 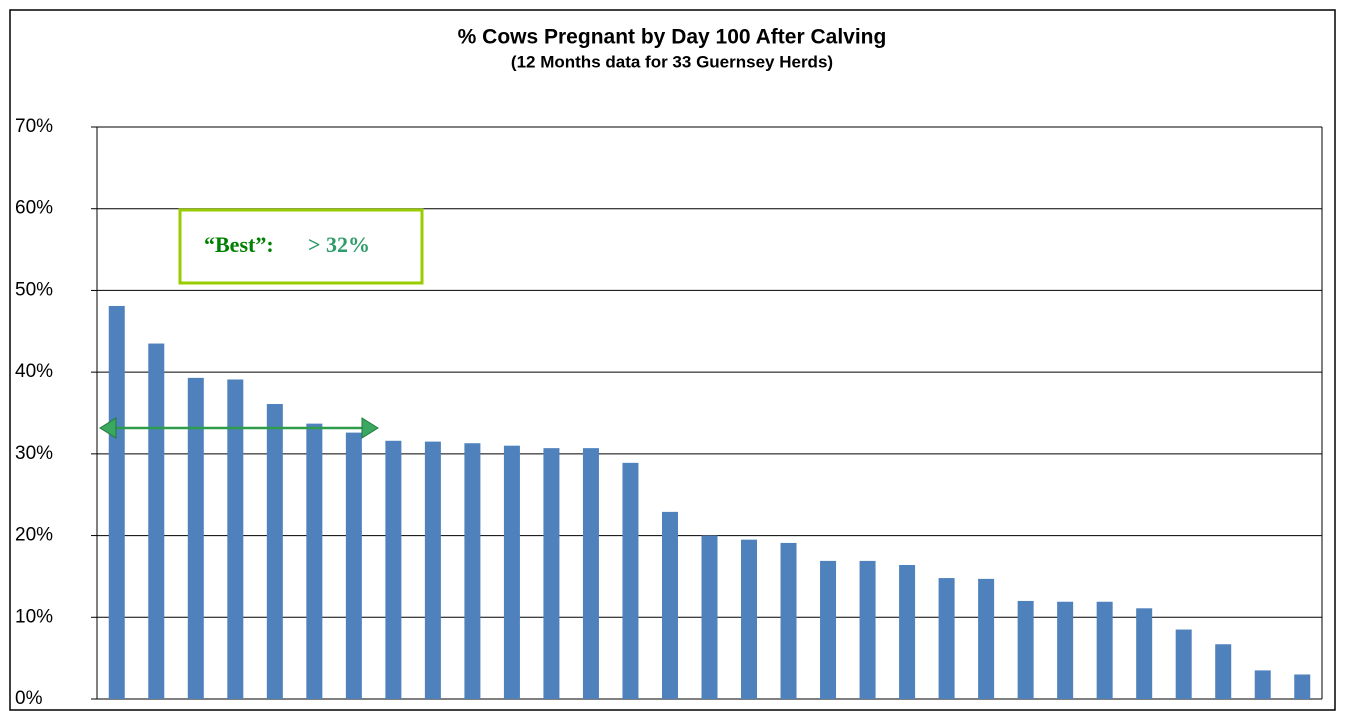 I want to click on annotation-value: > 32%, so click(x=339, y=244).